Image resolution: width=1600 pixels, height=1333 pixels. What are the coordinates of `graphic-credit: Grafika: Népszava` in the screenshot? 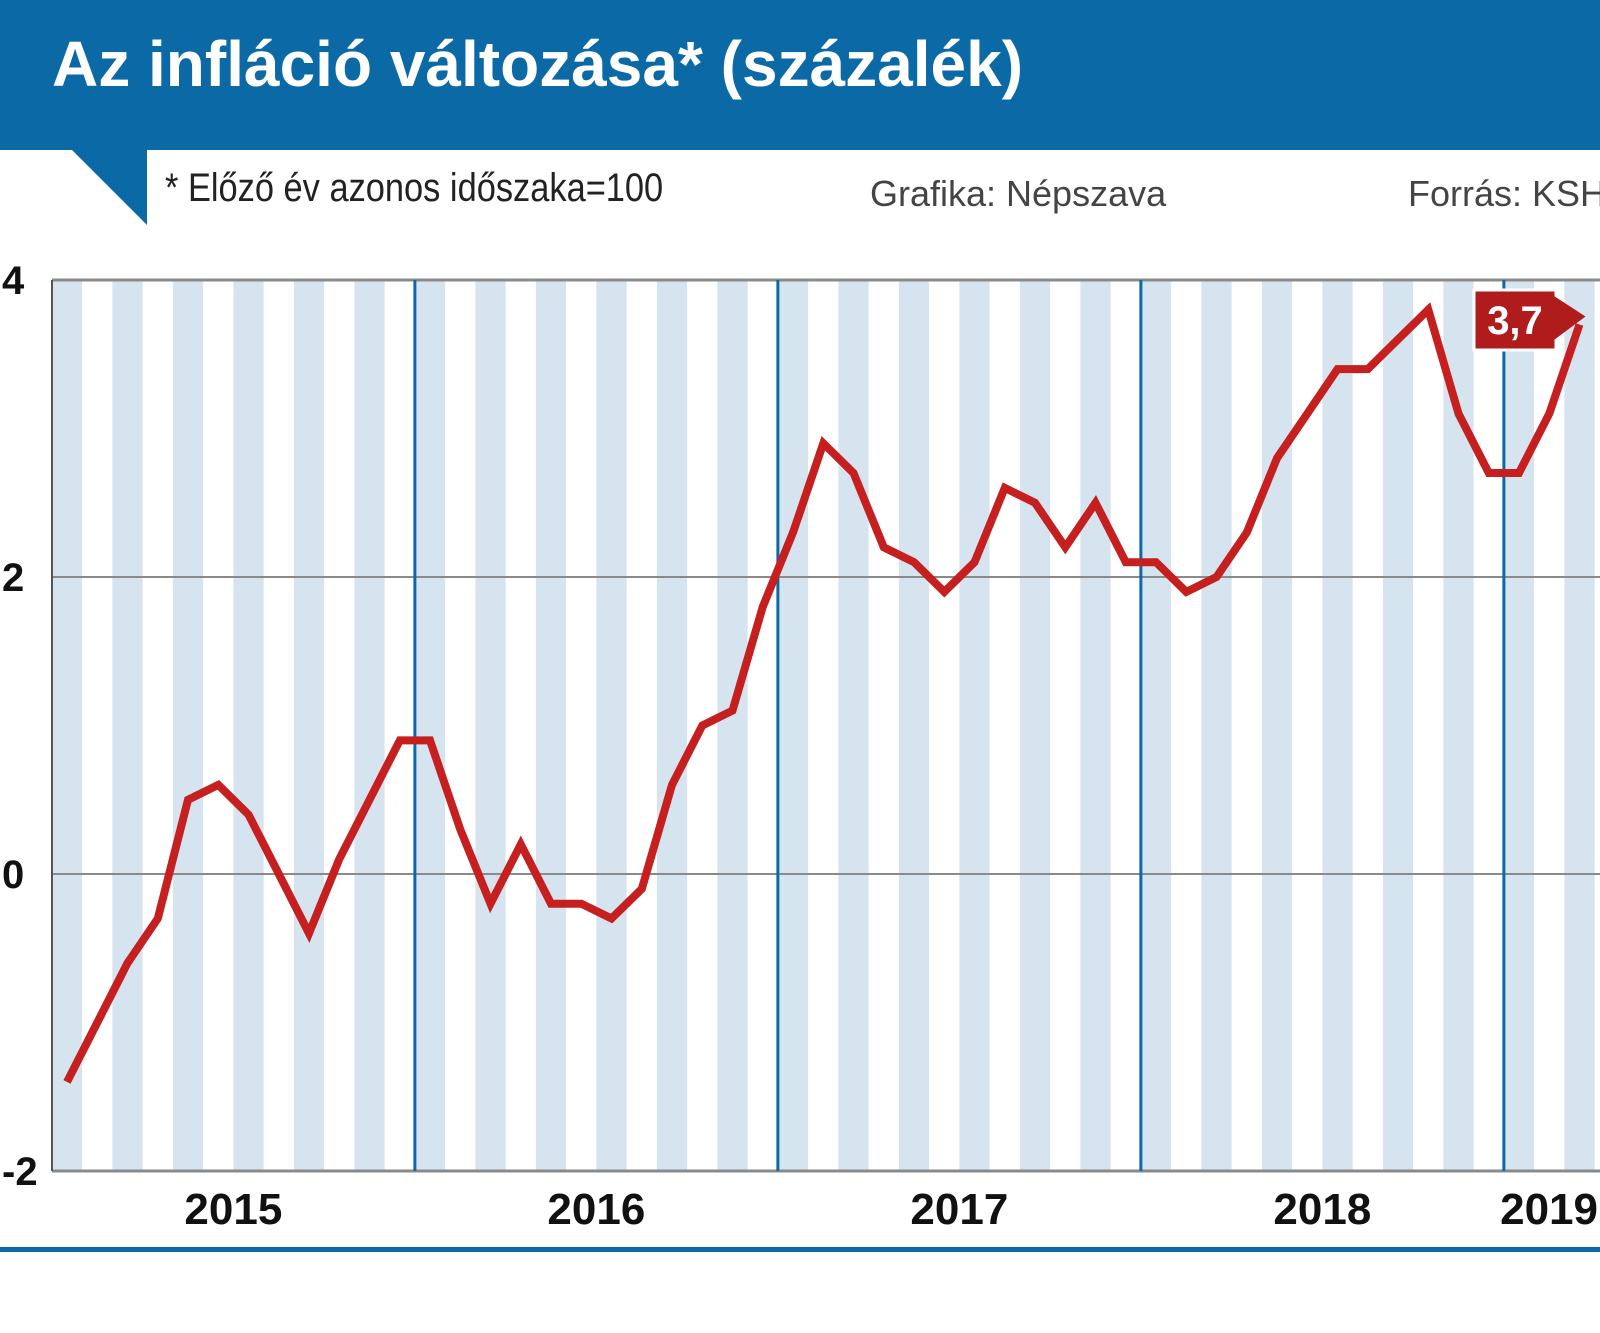 It's located at (1018, 193).